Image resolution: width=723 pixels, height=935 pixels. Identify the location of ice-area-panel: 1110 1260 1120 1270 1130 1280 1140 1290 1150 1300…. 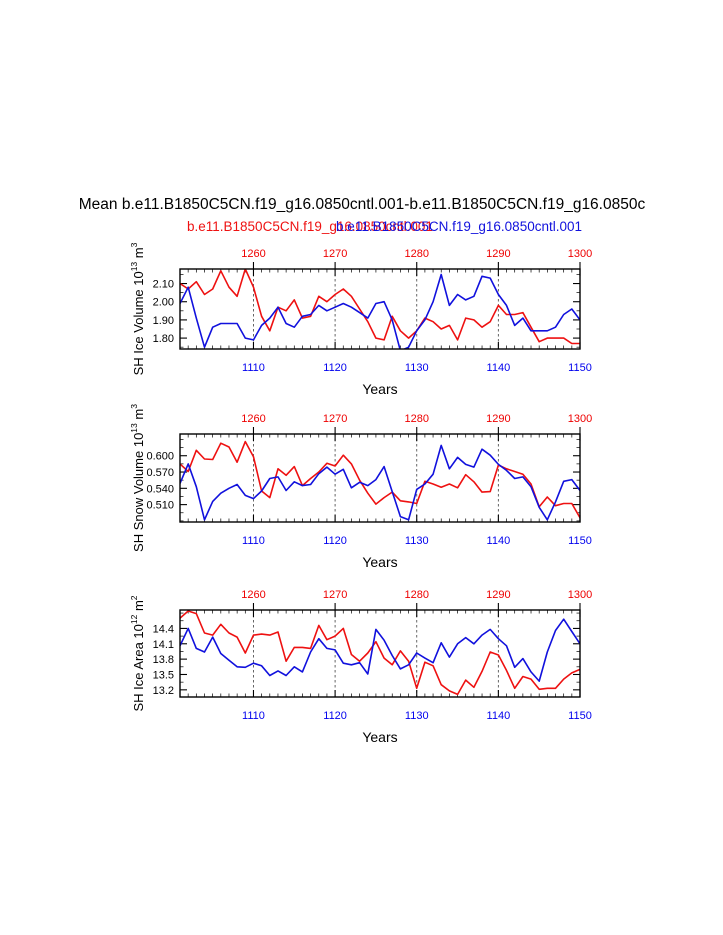
(360, 667).